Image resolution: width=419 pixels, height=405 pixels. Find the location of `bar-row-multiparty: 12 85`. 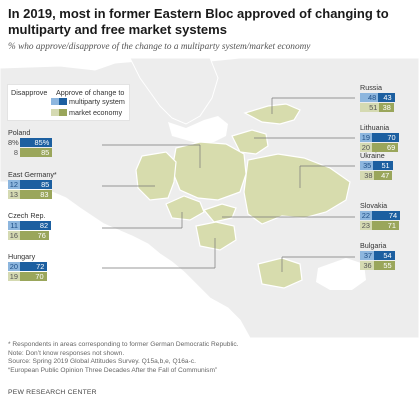

bar-row-multiparty: 12 85 is located at coordinates (32, 184).